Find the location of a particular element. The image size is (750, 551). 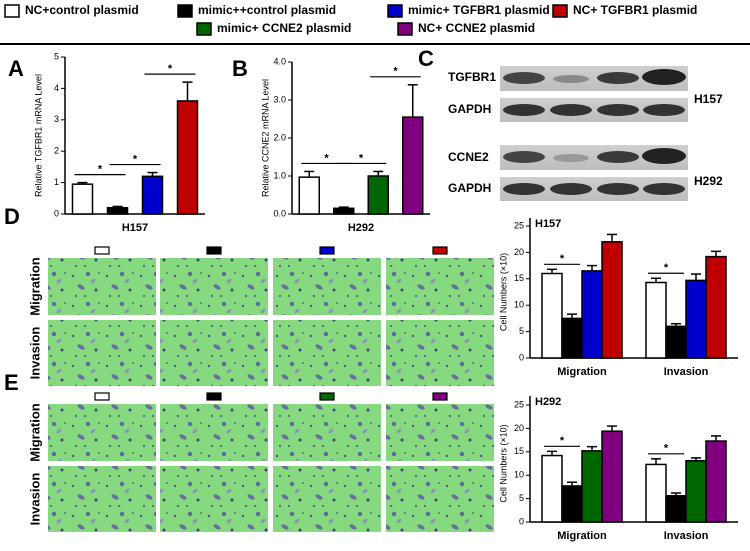

y-tick-label: 0.0 is located at coordinates (279, 213).